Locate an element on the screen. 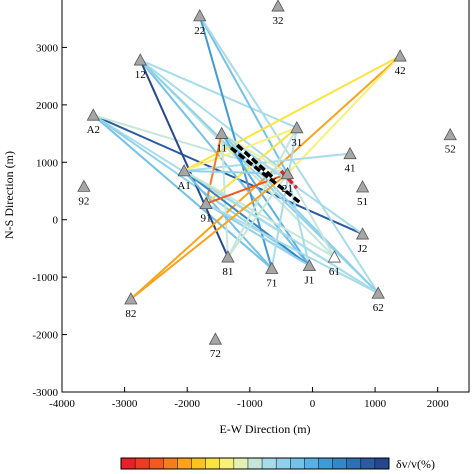  x-ticks: -4000 -3000 -2000 -1000 0 1000 2000 is located at coordinates (249, 398).